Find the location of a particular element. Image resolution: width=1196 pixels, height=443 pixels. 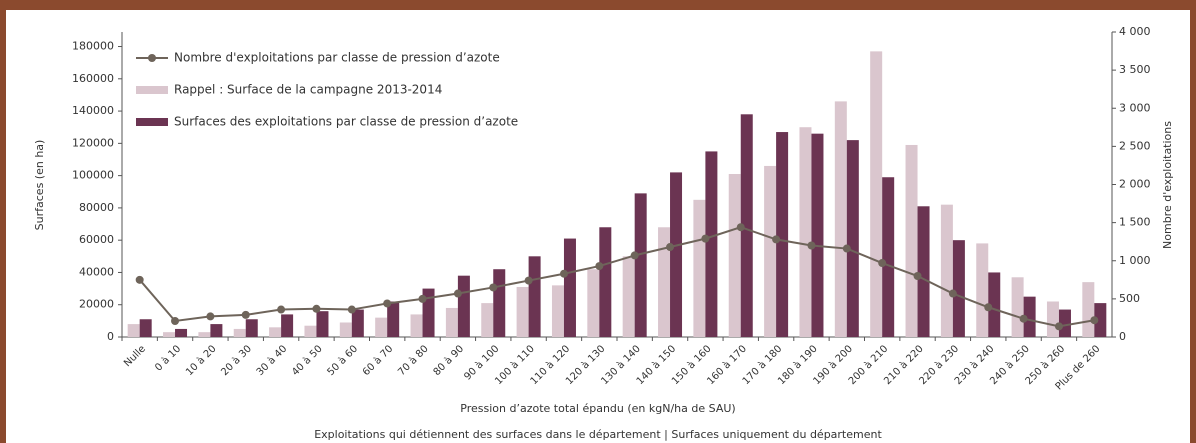

y-tick-label: 80000 is located at coordinates (96, 207).